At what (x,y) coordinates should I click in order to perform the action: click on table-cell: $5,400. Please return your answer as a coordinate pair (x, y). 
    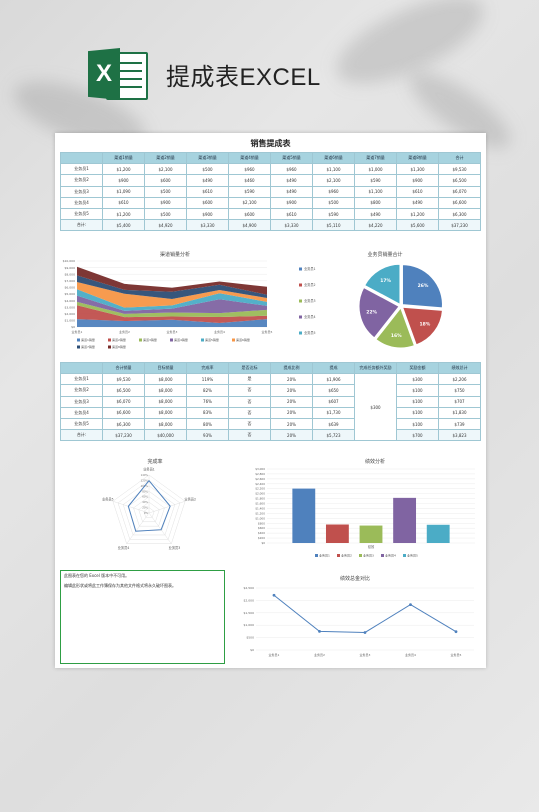
    Looking at the image, I should click on (123, 225).